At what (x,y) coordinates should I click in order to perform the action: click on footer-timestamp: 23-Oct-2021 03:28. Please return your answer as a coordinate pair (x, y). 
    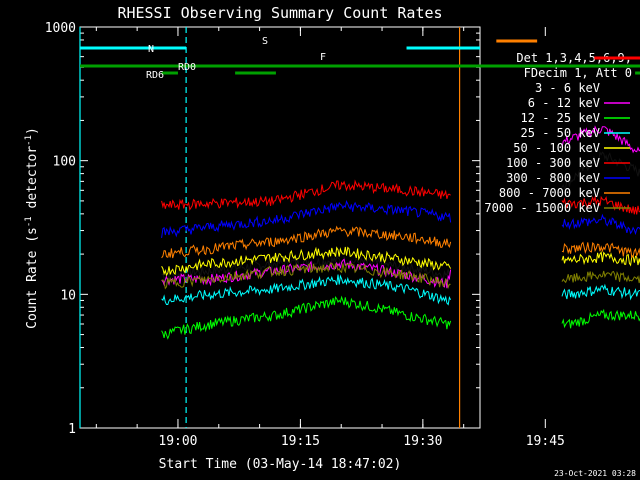
    Looking at the image, I should click on (595, 473).